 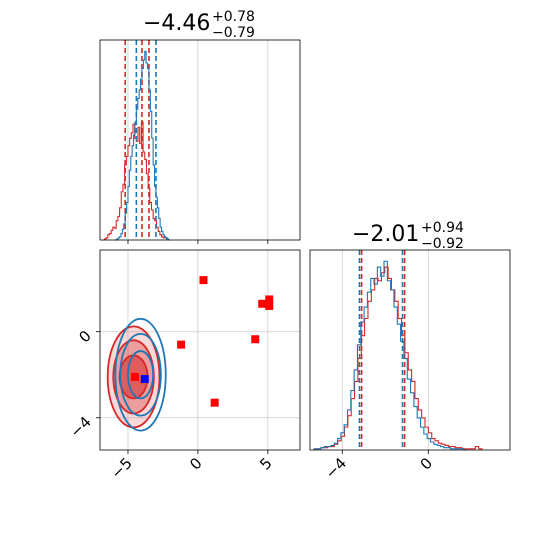 I want to click on scatter-frame, so click(x=200, y=350).